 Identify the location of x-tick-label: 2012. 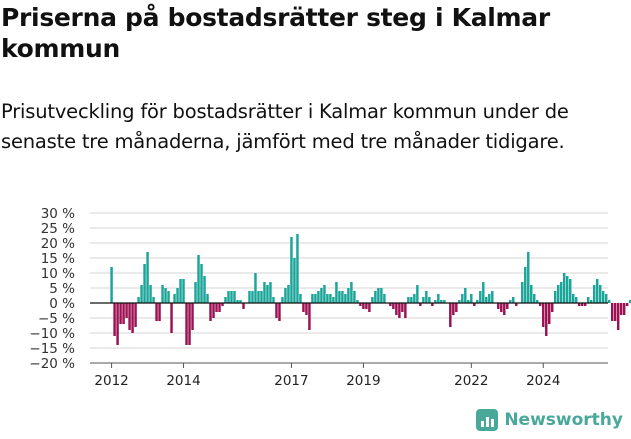
(111, 381).